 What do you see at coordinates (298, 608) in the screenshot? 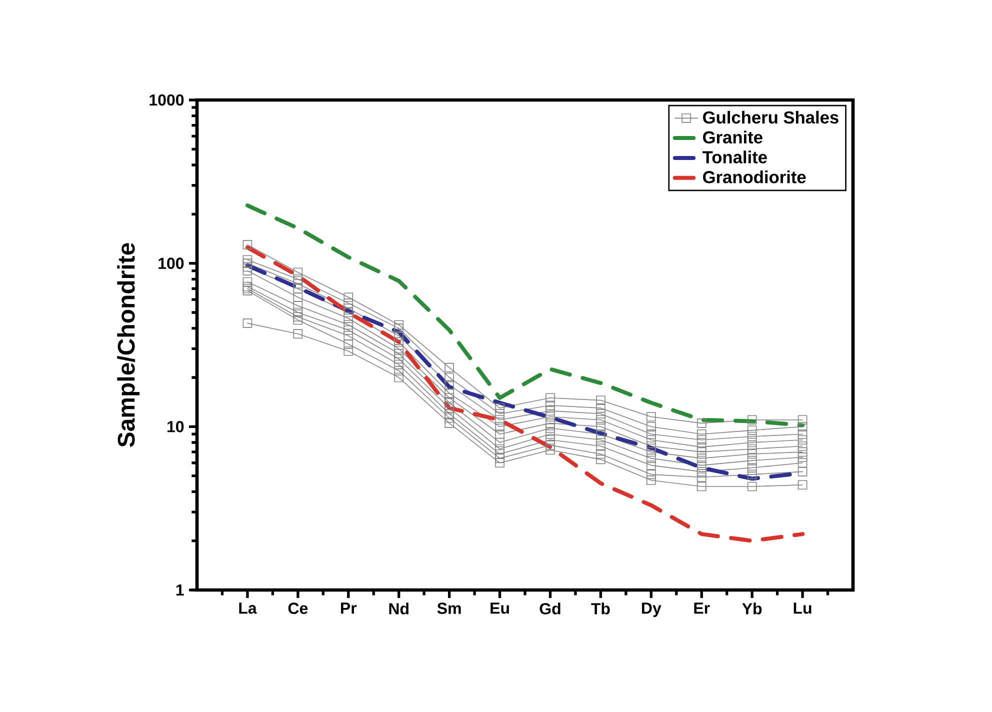
I see `x-tick-label: Ce` at bounding box center [298, 608].